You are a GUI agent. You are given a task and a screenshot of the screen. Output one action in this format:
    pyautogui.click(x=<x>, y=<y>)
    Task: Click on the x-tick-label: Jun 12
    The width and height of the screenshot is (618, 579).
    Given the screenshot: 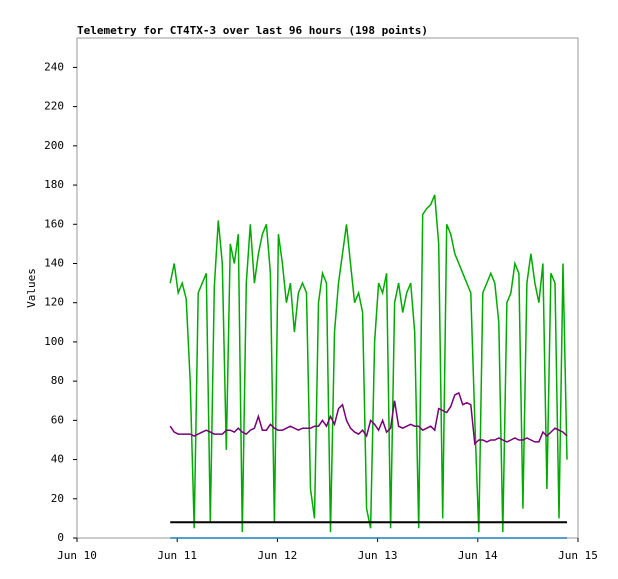 What is the action you would take?
    pyautogui.click(x=278, y=555)
    